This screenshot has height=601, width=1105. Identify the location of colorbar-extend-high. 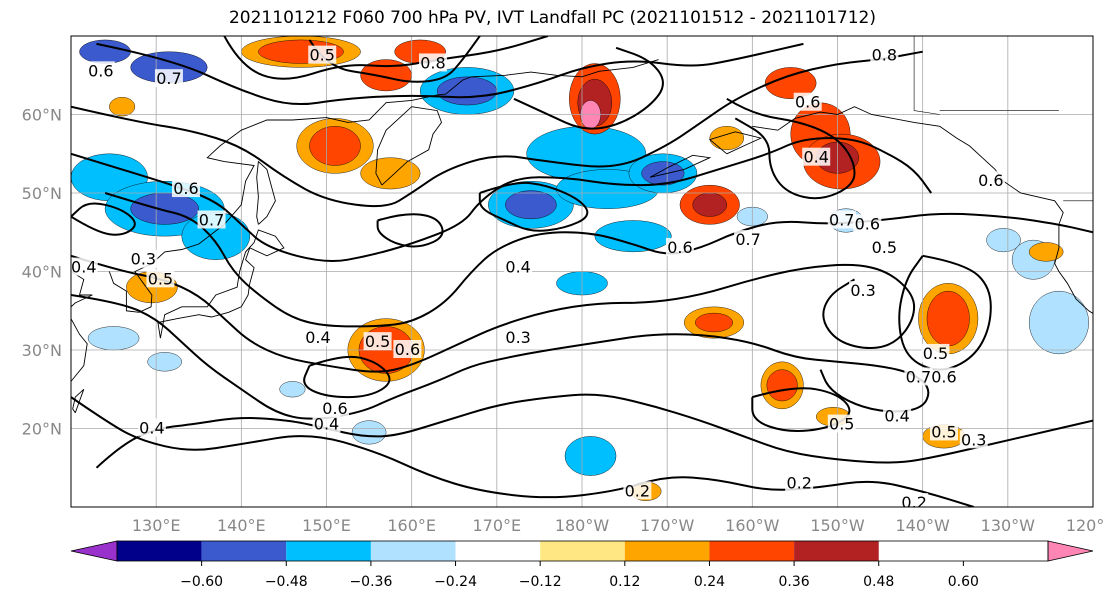
(1070, 551).